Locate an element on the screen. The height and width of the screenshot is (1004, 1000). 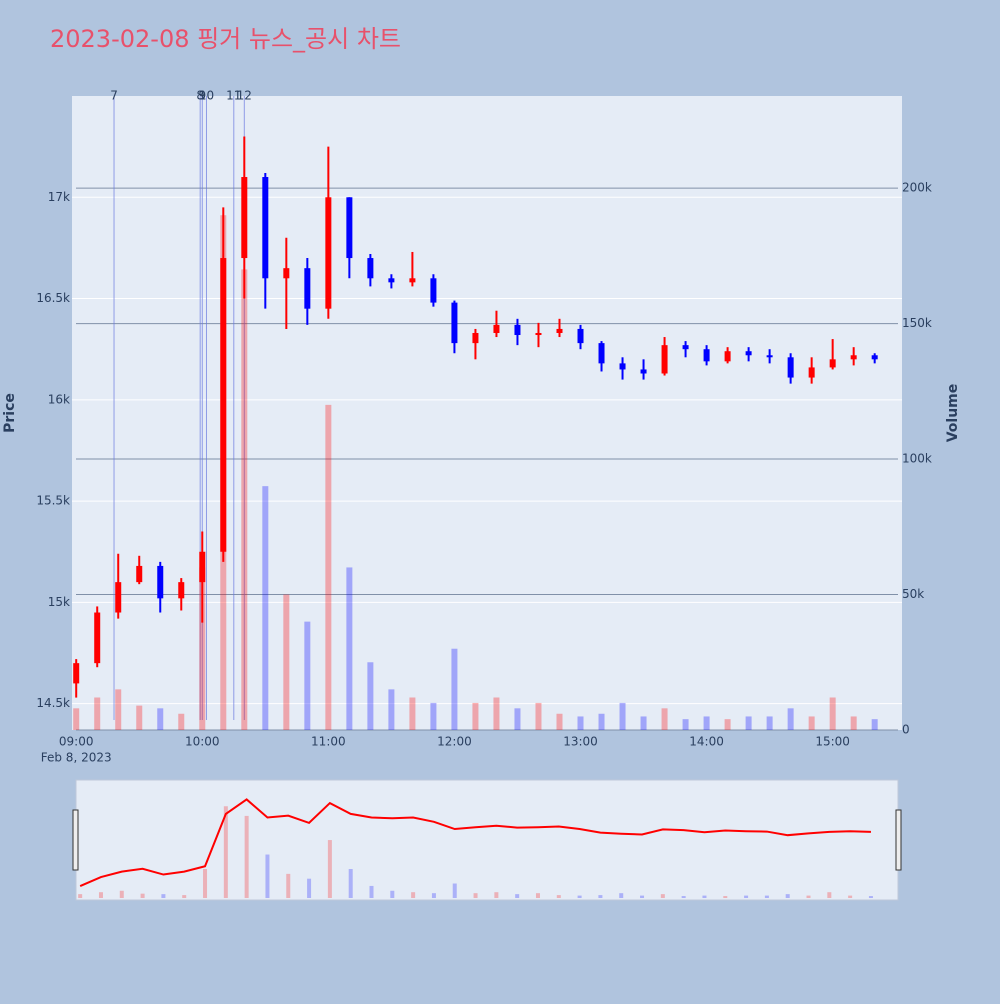
chart-title: 2023-02-08 핑거 뉴스_공시 차트 is located at coordinates (225, 39).